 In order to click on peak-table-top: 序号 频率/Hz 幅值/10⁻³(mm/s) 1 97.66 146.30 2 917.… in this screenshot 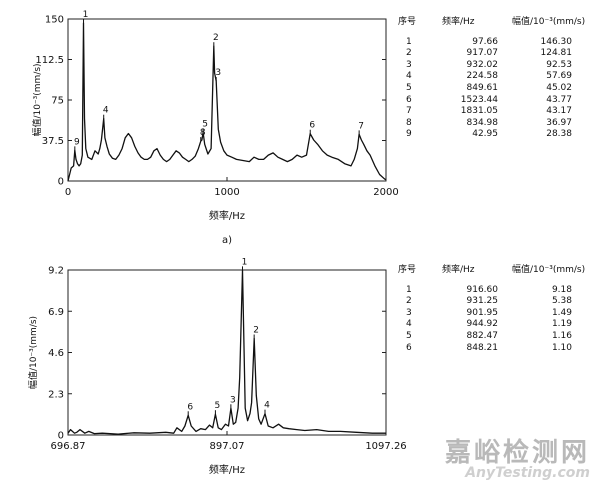, I will do `click(492, 79)`.